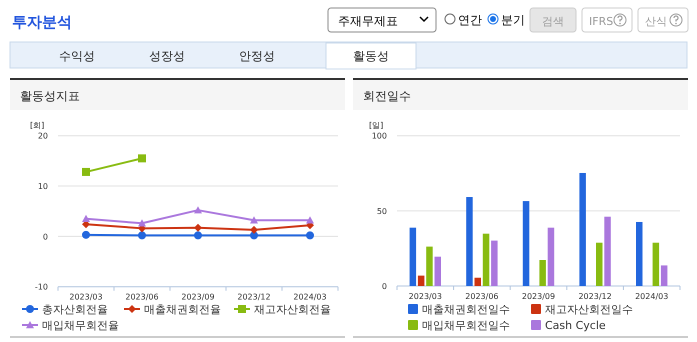 Image resolution: width=697 pixels, height=342 pixels. Describe the element at coordinates (553, 21) in the screenshot. I see `text: 검색` at that location.